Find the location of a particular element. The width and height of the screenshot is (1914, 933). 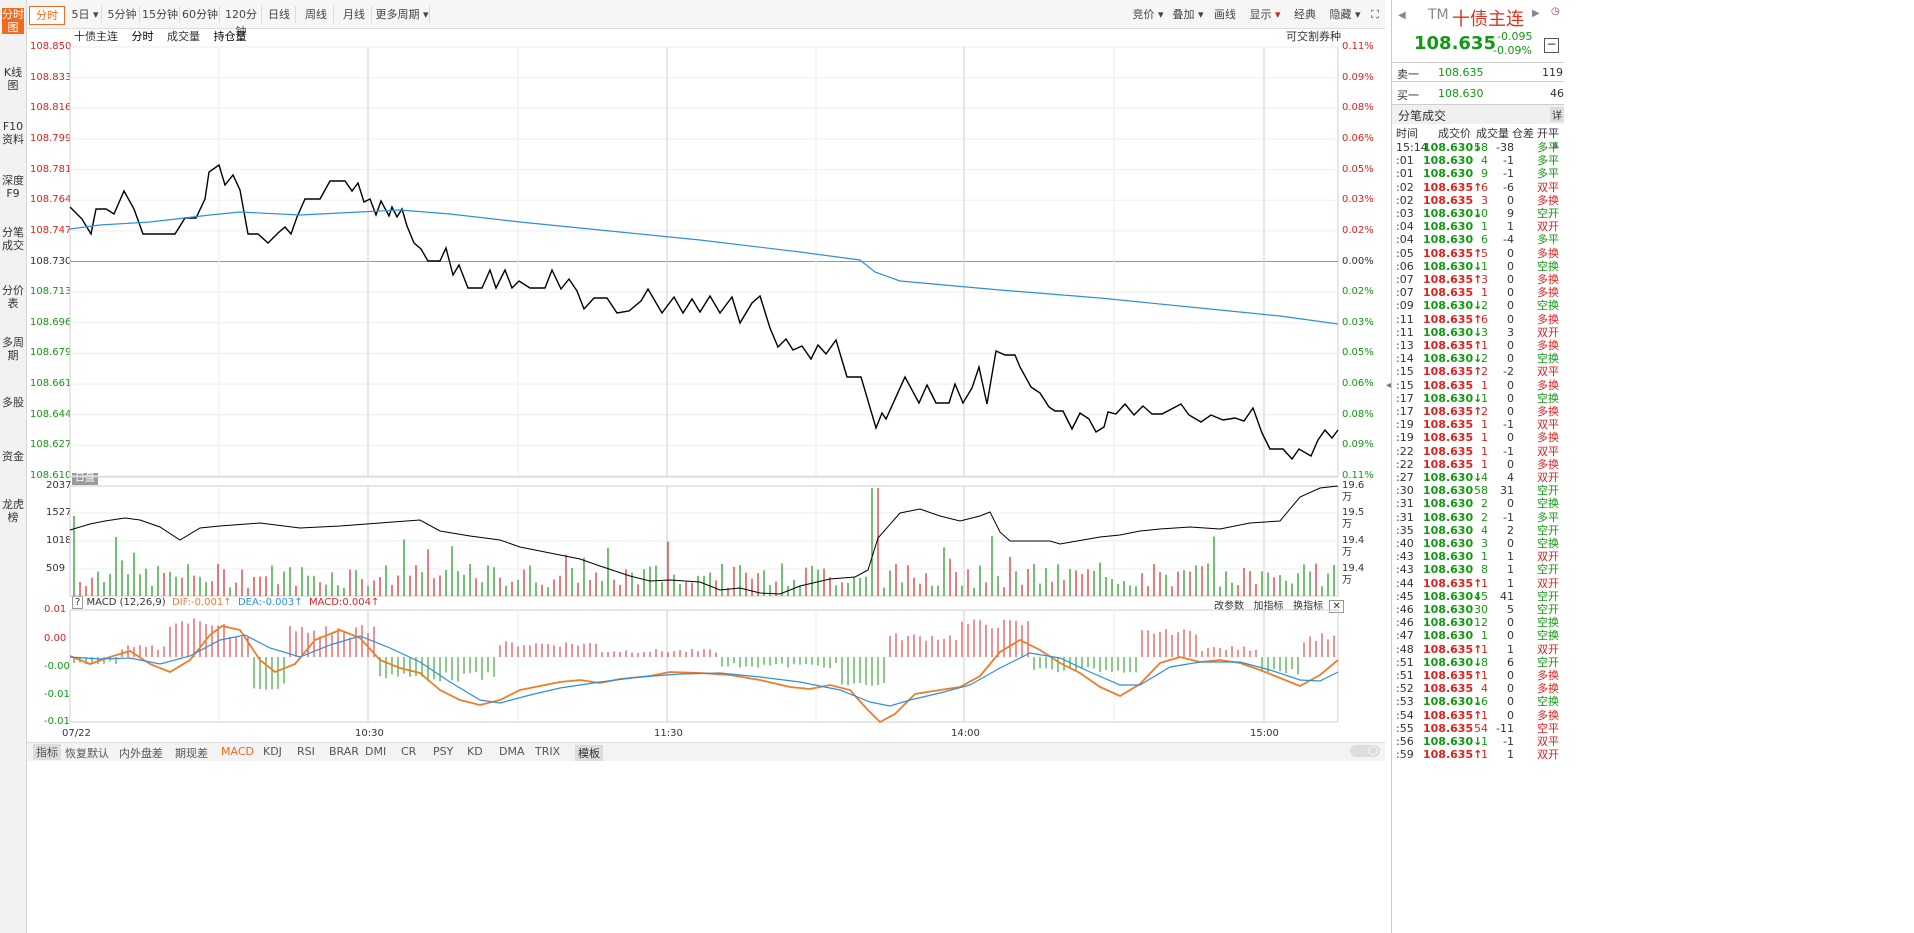

side-tab-depth: 深度F9 is located at coordinates (13, 187).